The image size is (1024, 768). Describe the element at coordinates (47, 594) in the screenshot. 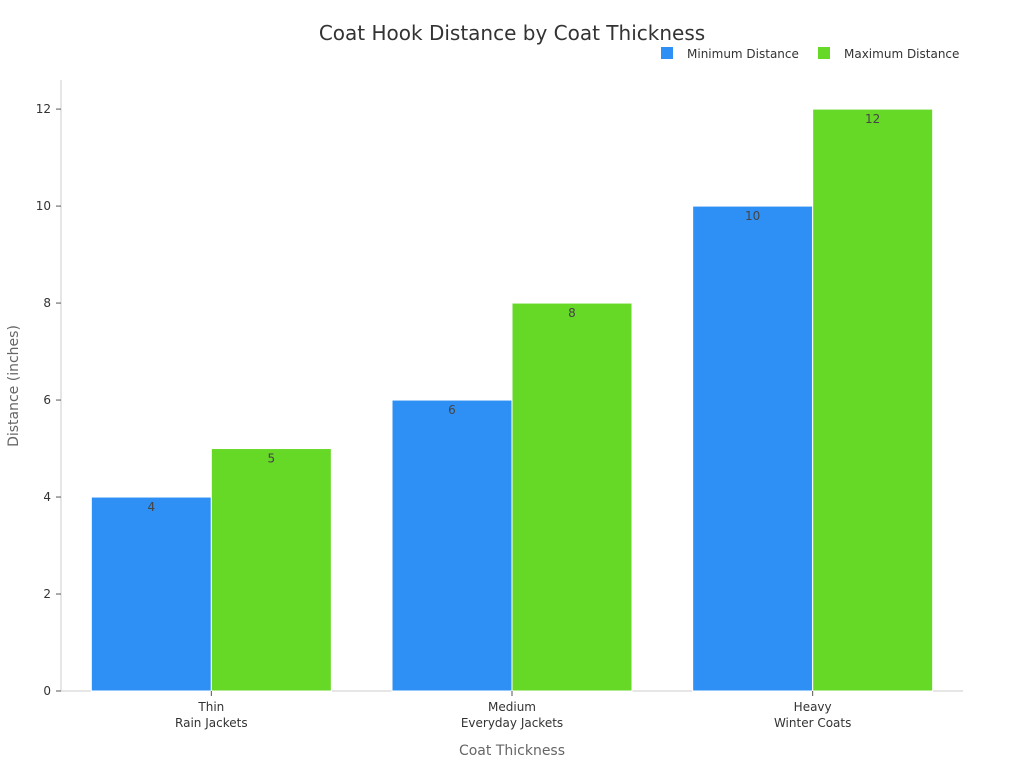

I see `y-tick-label: 2` at that location.